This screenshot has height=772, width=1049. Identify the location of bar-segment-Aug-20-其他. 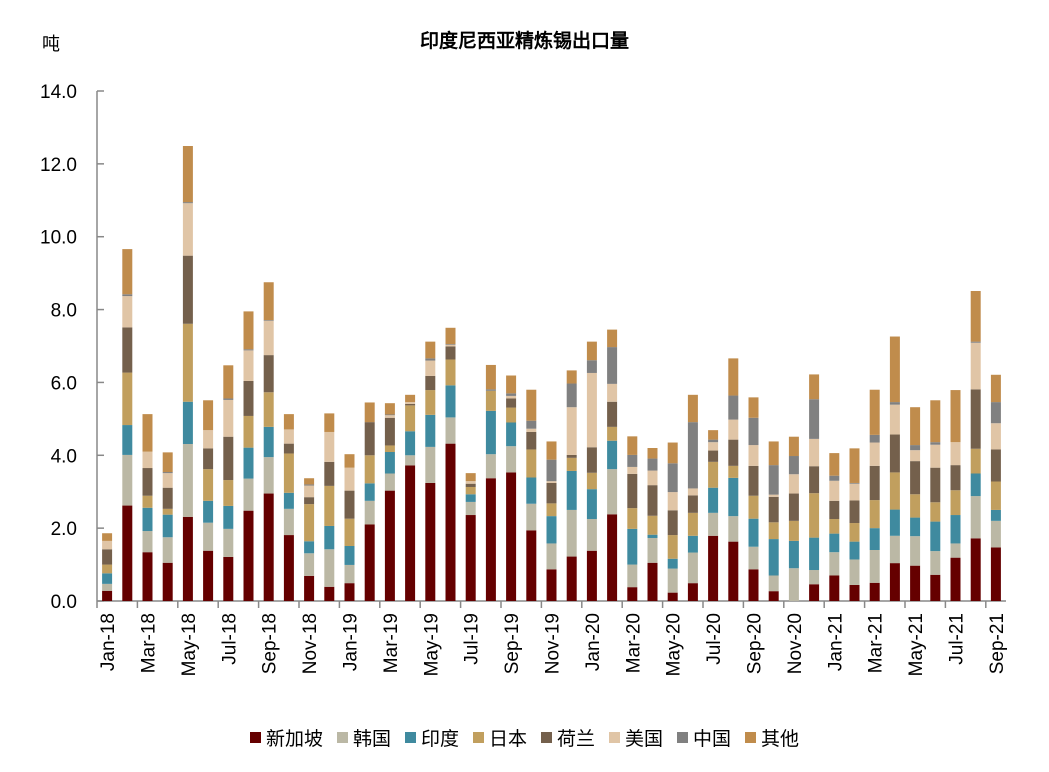
(733, 377).